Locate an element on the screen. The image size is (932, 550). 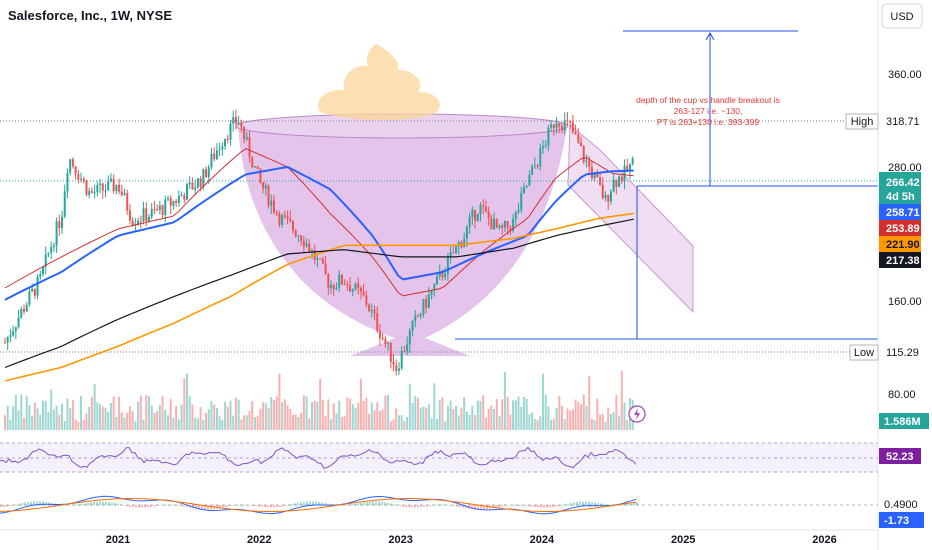
currency-button: USD is located at coordinates (902, 16).